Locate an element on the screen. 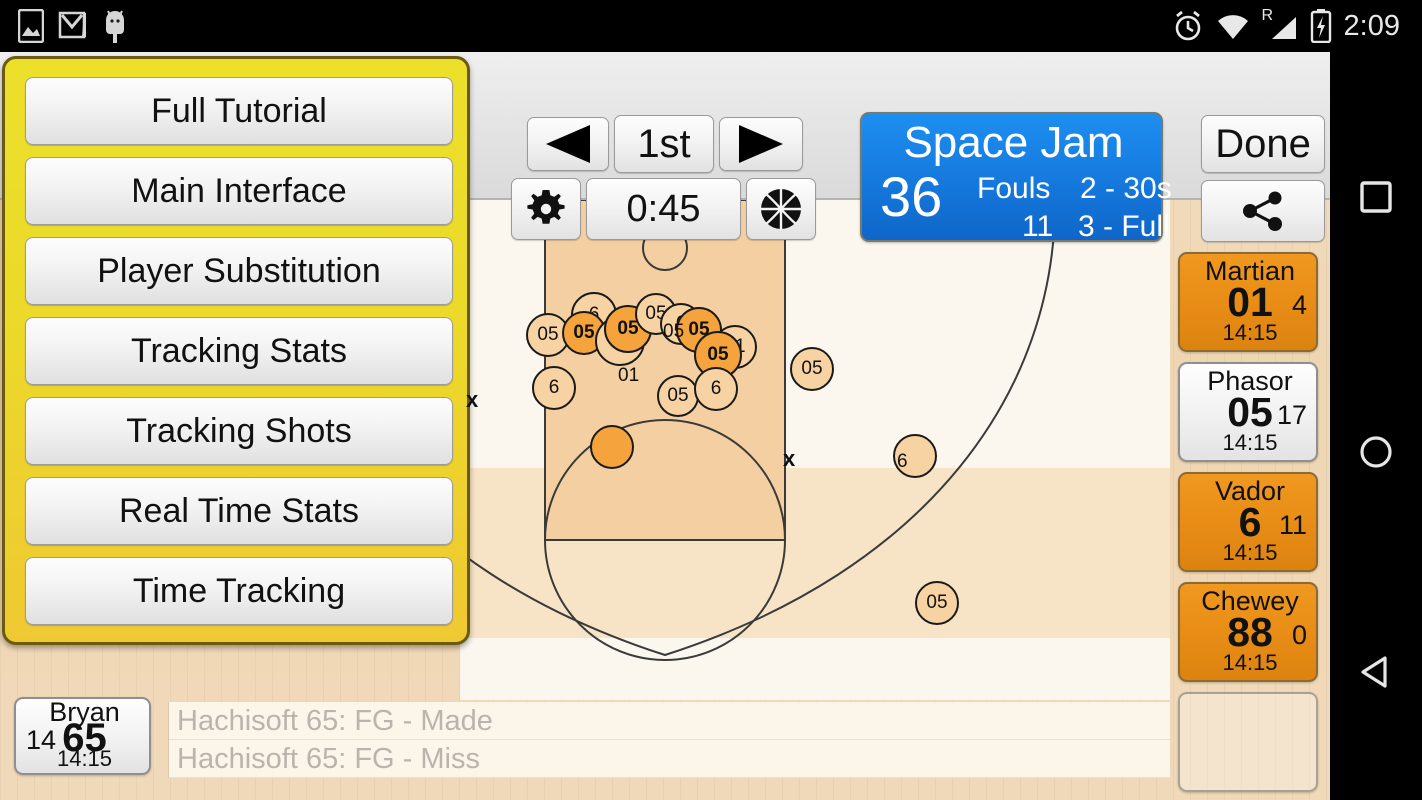 The image size is (1422, 800). player-card-vador: Vador 6 11 14:15 is located at coordinates (1248, 522).